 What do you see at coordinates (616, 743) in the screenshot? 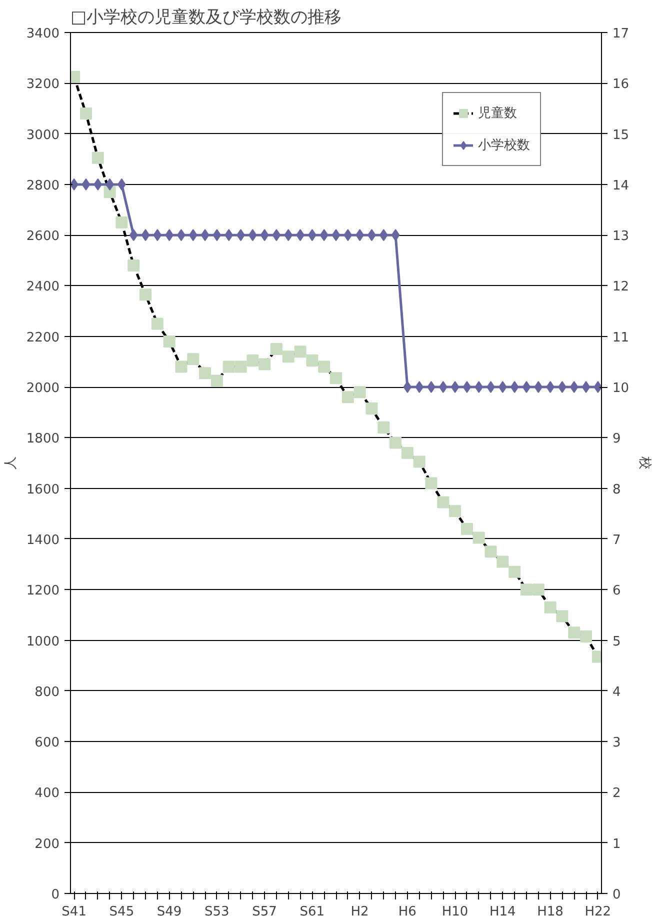
I see `y2-tick-label: 3` at bounding box center [616, 743].